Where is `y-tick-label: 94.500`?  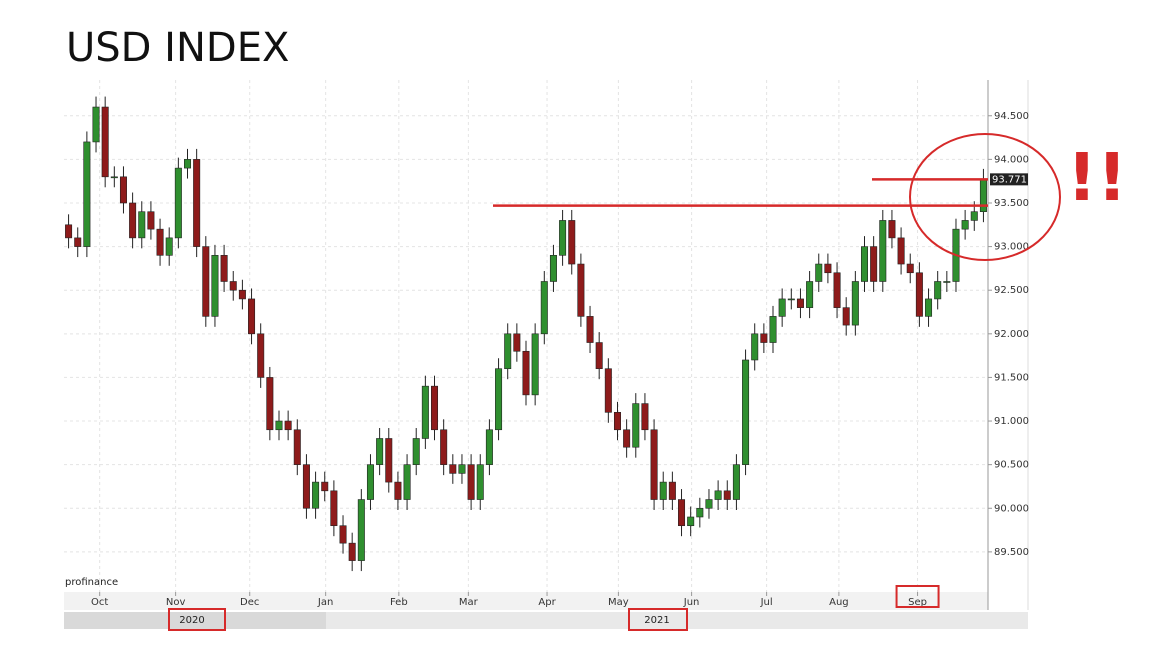
y-tick-label: 94.500 is located at coordinates (1011, 116).